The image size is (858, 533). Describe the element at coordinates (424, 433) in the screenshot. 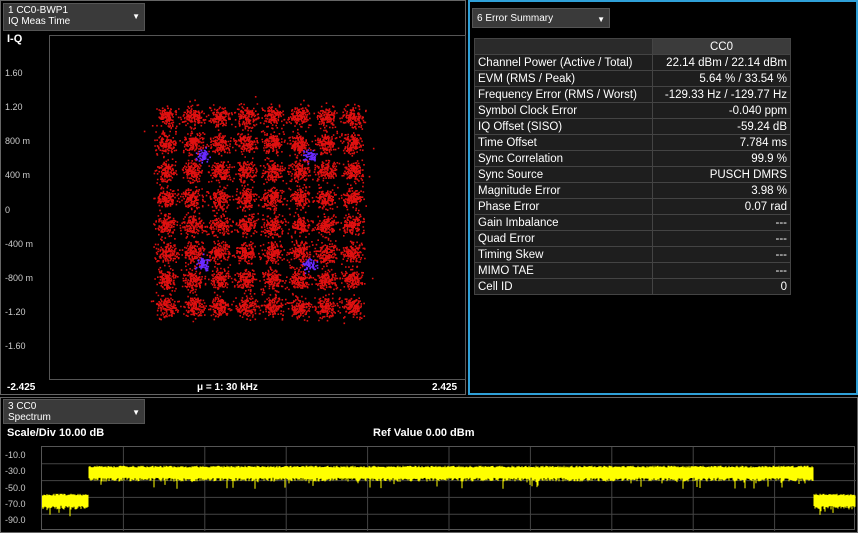

I see `spectrum-ref-value: Ref Value 0.00 dBm` at that location.